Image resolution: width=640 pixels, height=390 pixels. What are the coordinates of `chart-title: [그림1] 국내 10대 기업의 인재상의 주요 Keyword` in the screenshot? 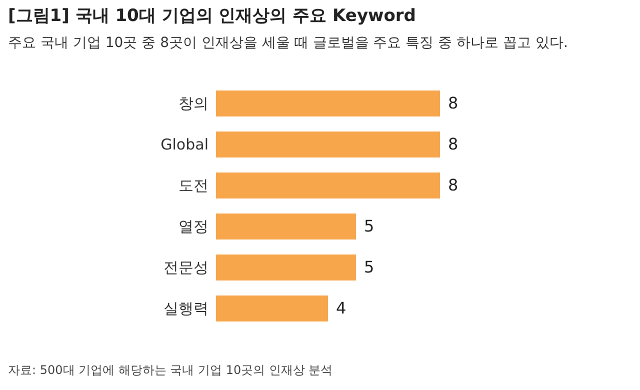 It's located at (212, 16).